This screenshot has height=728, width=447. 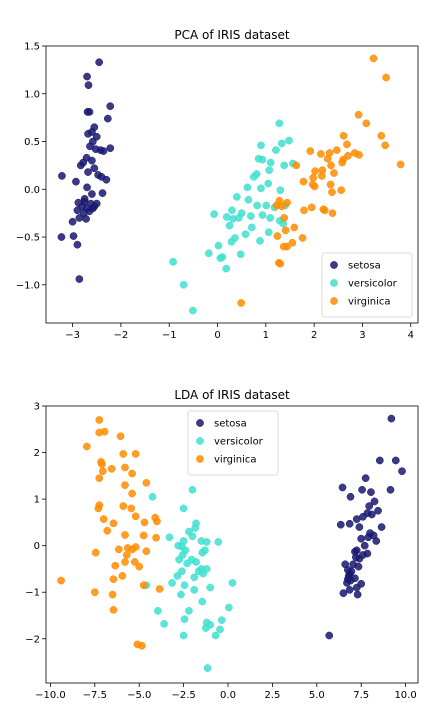 I want to click on lda-x-tick-label: −10.0, so click(x=50, y=695).